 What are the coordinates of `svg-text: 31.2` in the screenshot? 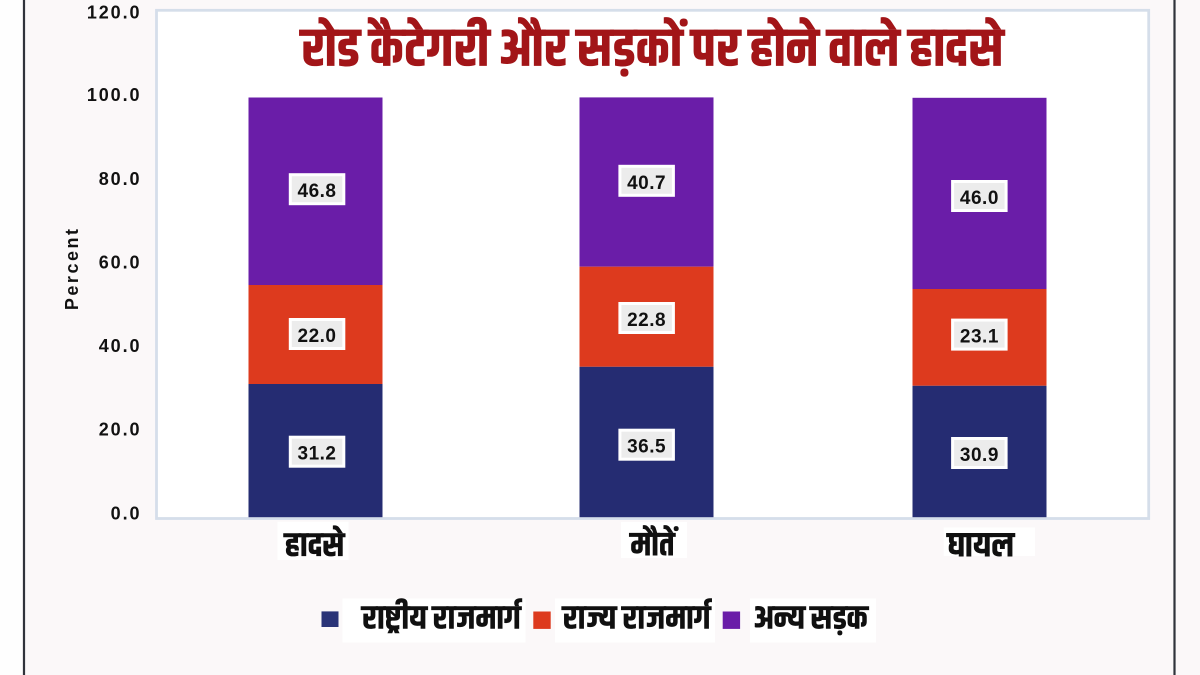 It's located at (317, 454).